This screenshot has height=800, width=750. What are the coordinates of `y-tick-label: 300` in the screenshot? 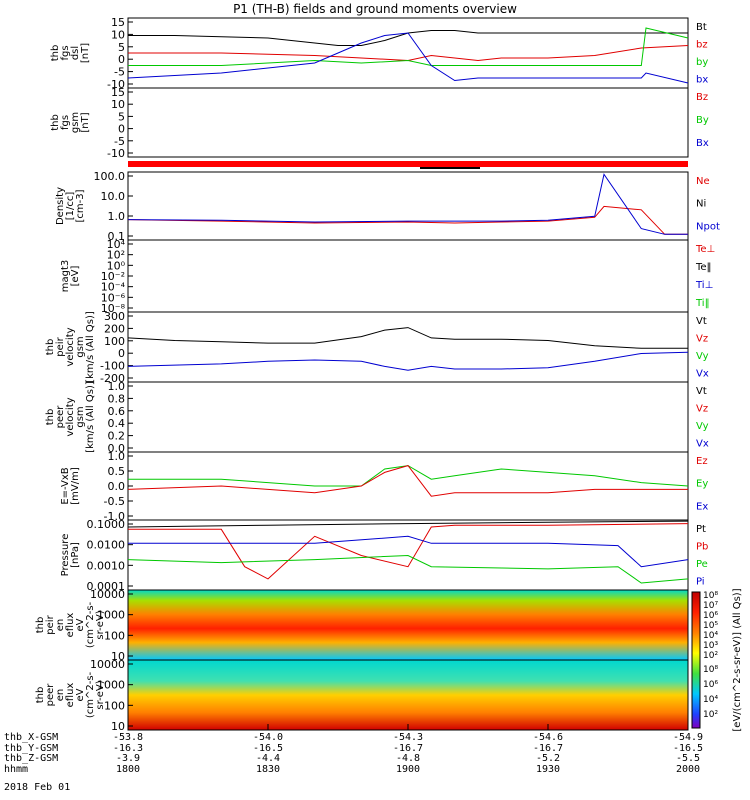 It's located at (114, 316).